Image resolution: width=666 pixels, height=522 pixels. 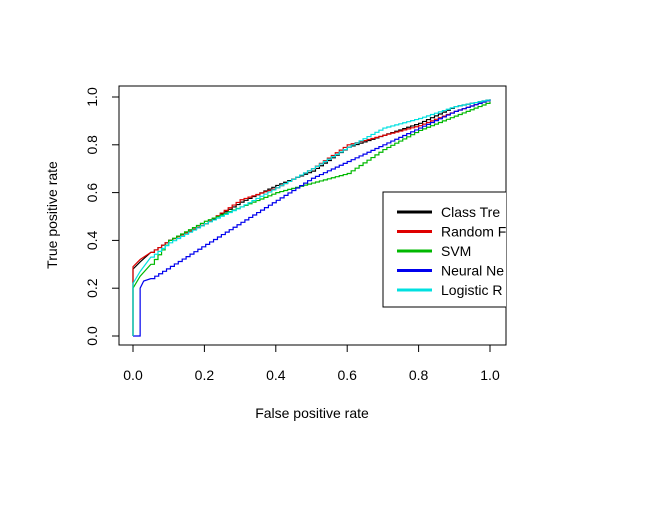 What do you see at coordinates (311, 363) in the screenshot?
I see `x-axis: 0.0 0.2 0.4 0.6 0.8 1.0` at bounding box center [311, 363].